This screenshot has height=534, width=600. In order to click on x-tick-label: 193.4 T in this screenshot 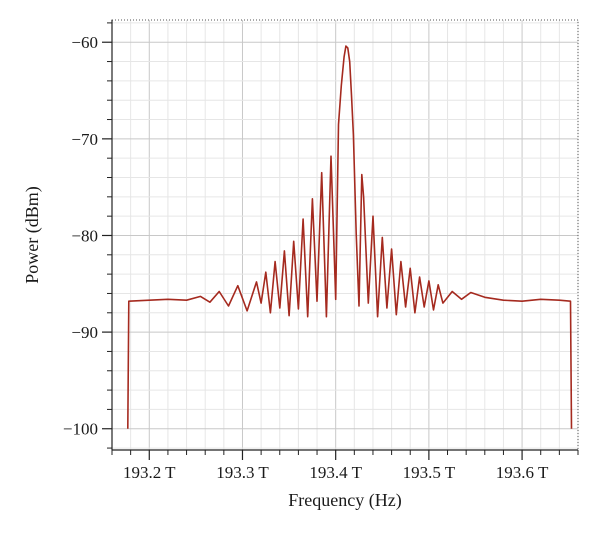, I will do `click(335, 472)`.